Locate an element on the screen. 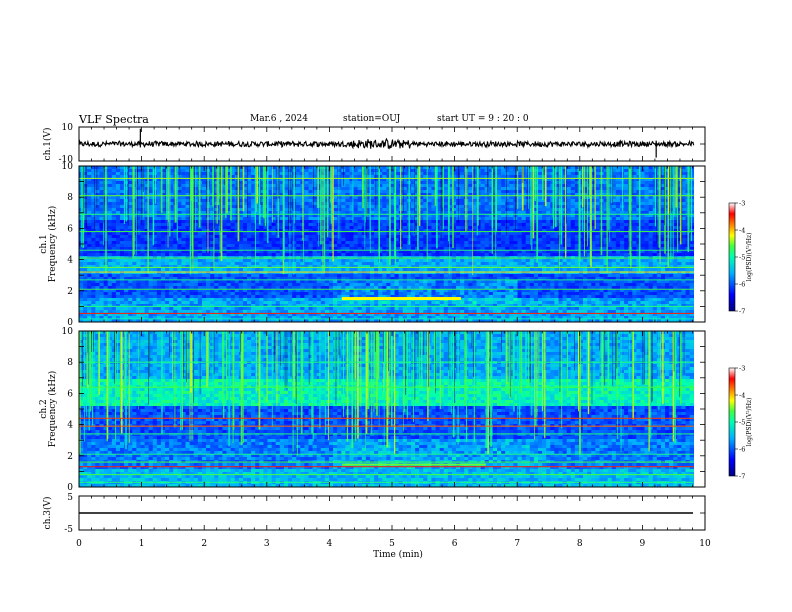  x-tick-label: 7 is located at coordinates (517, 544).